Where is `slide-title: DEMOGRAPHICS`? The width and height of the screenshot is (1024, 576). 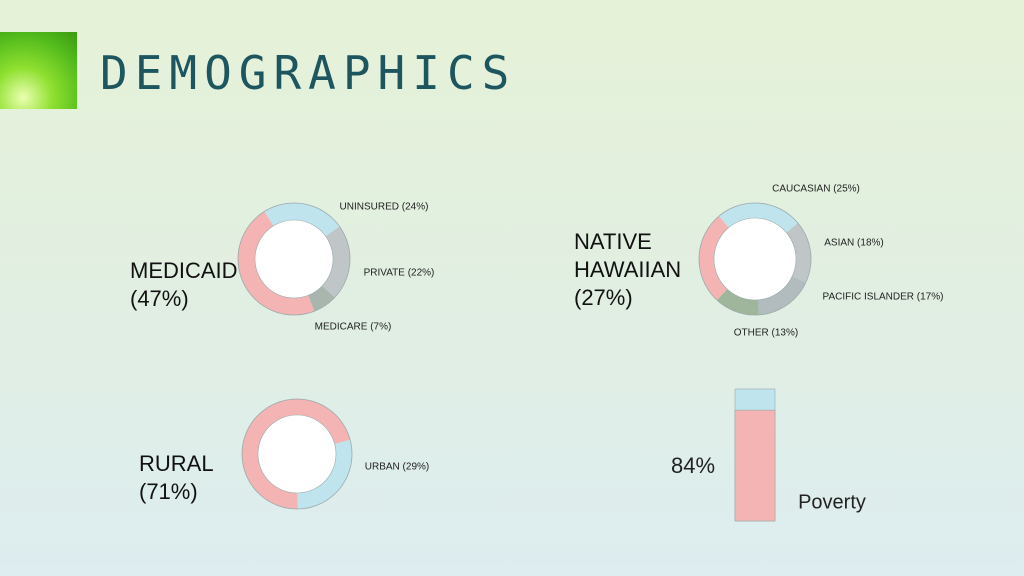 slide-title: DEMOGRAPHICS is located at coordinates (308, 73).